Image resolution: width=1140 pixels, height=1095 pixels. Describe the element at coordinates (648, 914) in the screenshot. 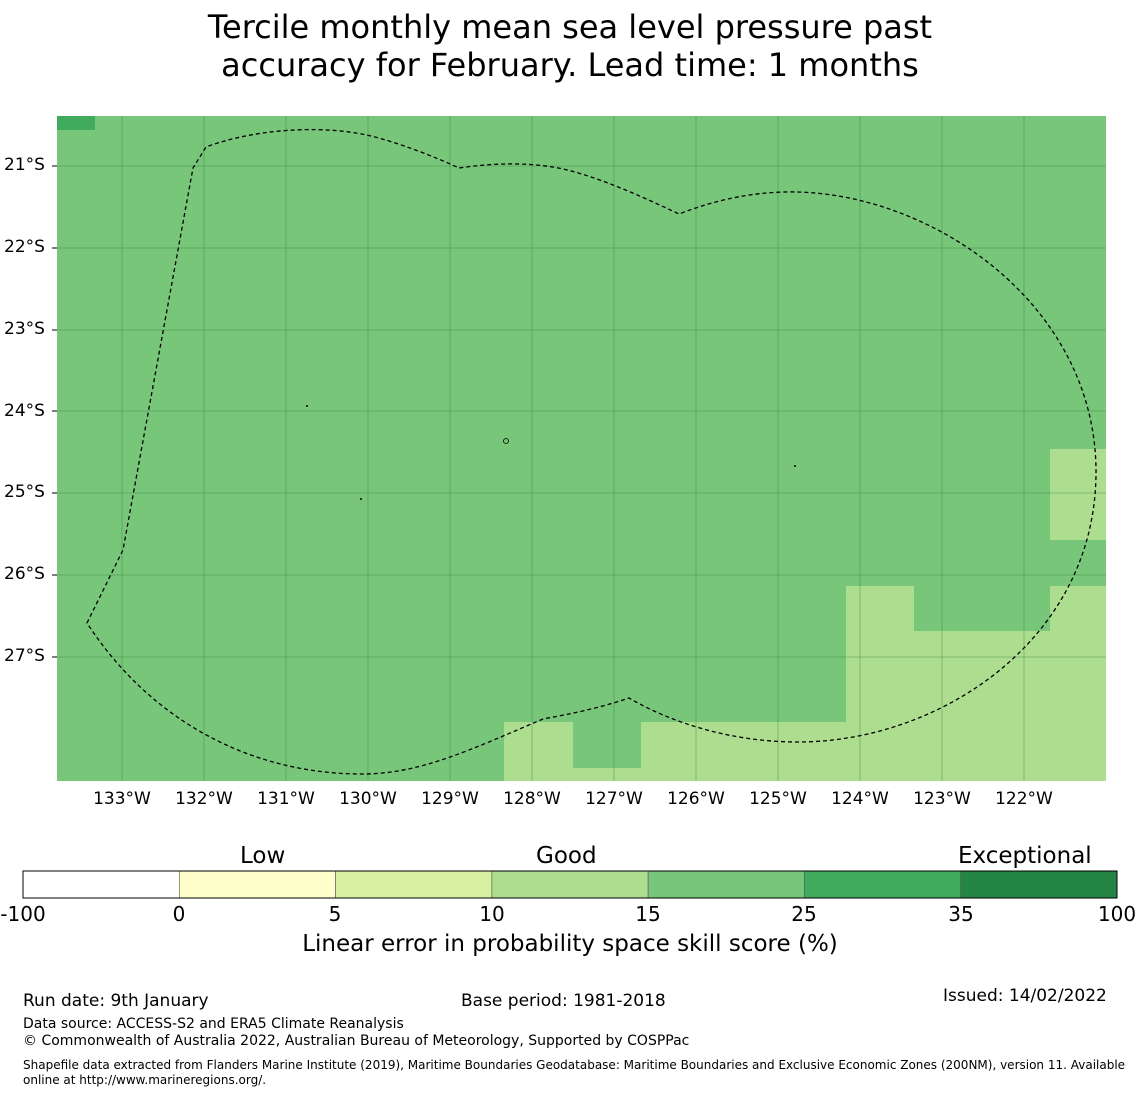

I see `colorbar-tick: 15` at that location.